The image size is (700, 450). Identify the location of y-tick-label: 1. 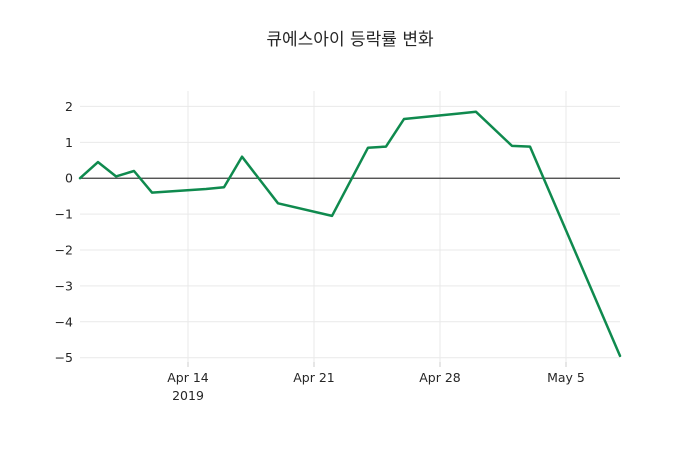
(69, 142).